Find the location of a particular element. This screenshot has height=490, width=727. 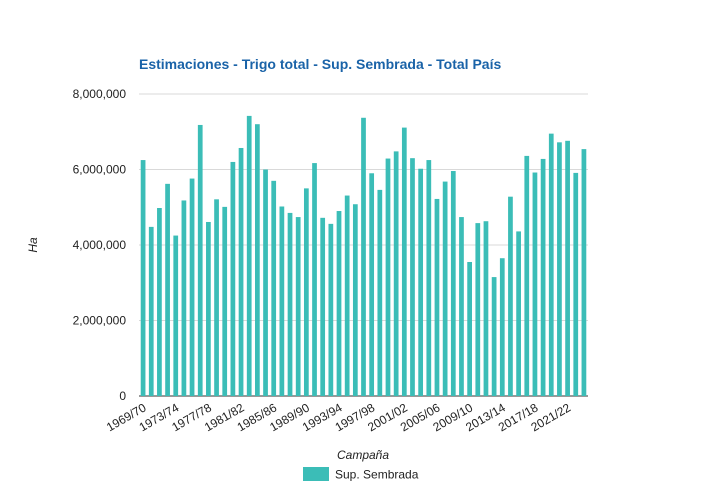

bar: 1997/98 is located at coordinates (372, 284).